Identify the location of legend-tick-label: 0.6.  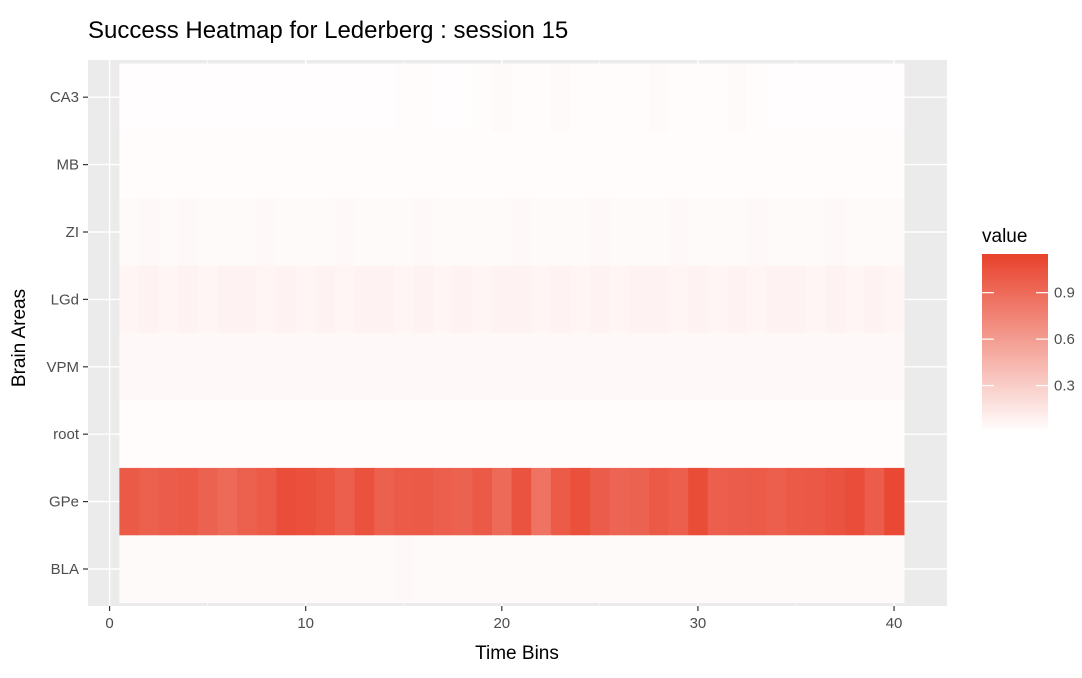
(1064, 339).